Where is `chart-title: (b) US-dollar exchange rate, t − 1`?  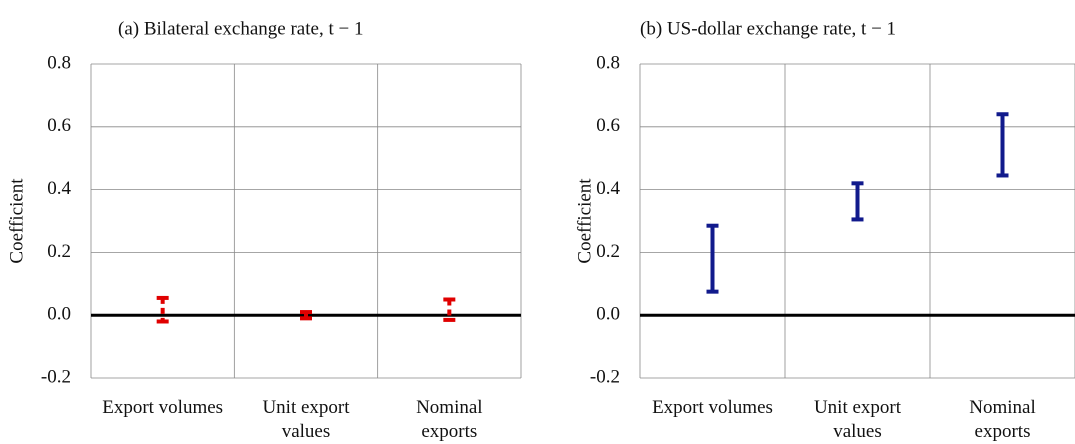
chart-title: (b) US-dollar exchange rate, t − 1 is located at coordinates (768, 28).